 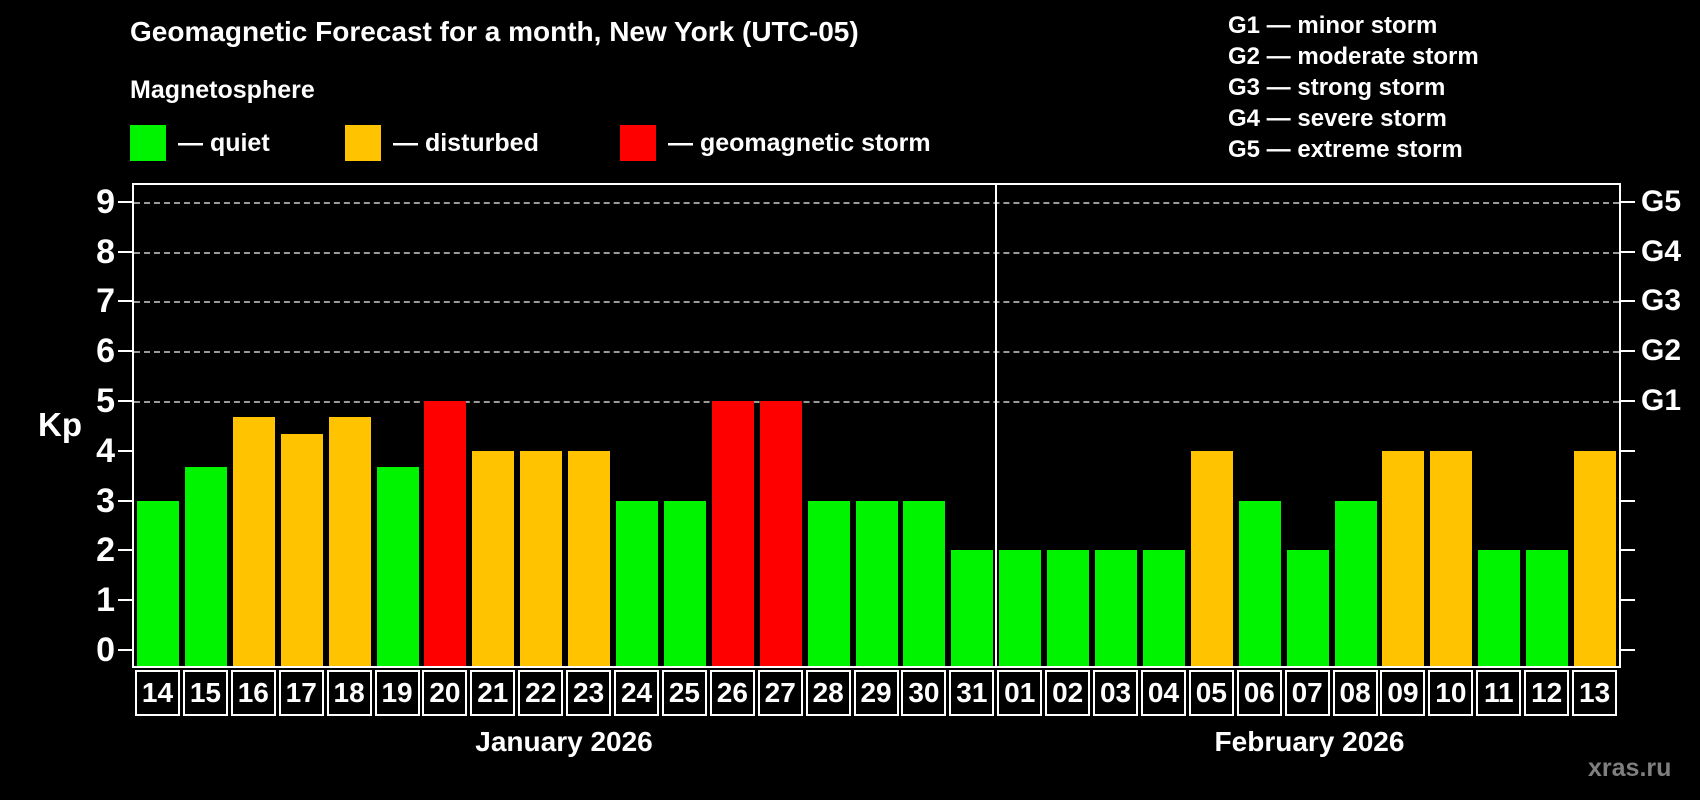 What do you see at coordinates (564, 741) in the screenshot?
I see `month-label-january: January 2026` at bounding box center [564, 741].